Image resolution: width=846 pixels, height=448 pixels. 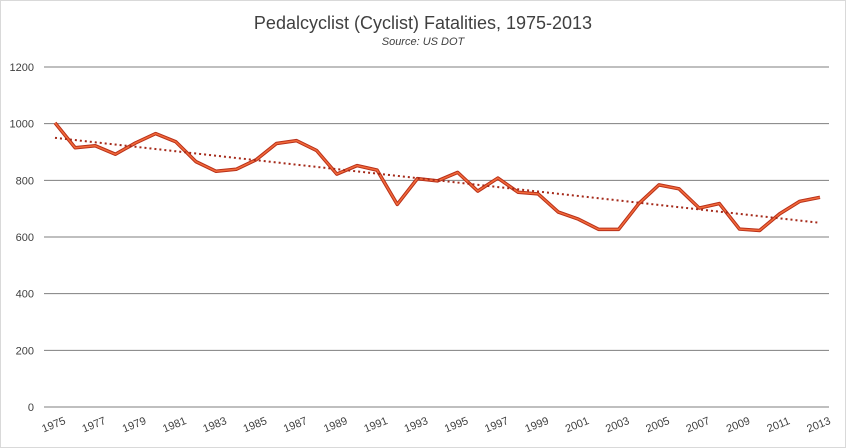 What do you see at coordinates (778, 425) in the screenshot?
I see `x-tick-label: 2011` at bounding box center [778, 425].